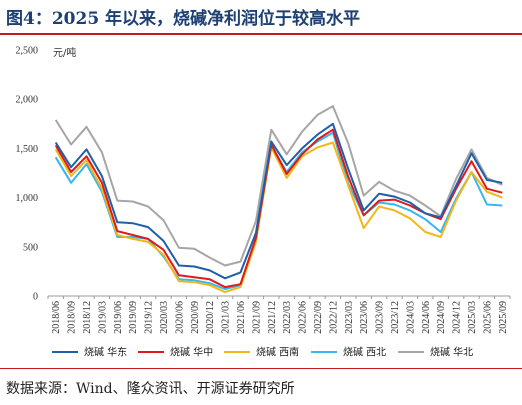 This screenshot has height=405, width=522. Describe the element at coordinates (191, 352) in the screenshot. I see `legend-label: 烧碱 华中` at that location.